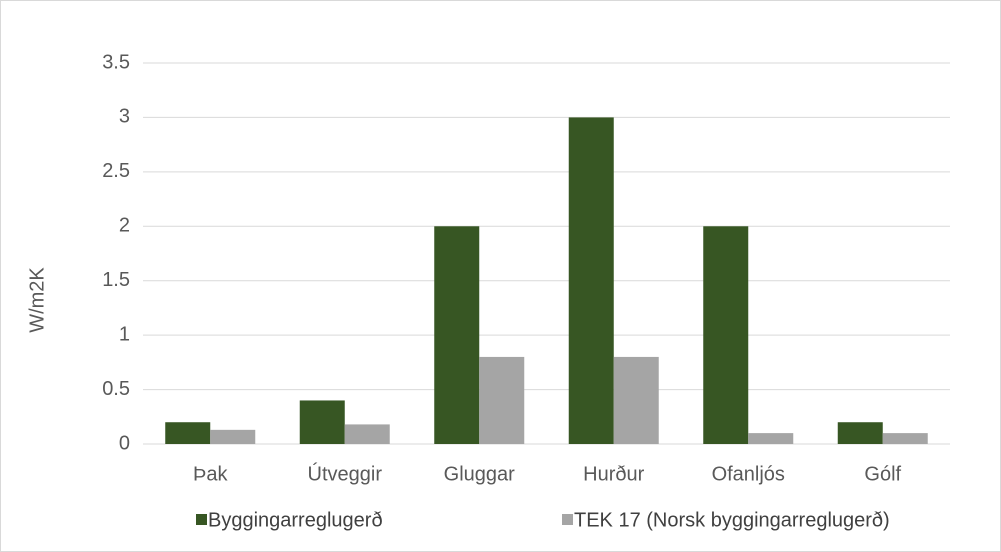  What do you see at coordinates (748, 474) in the screenshot?
I see `x-tick-label: Ofanljós` at bounding box center [748, 474].